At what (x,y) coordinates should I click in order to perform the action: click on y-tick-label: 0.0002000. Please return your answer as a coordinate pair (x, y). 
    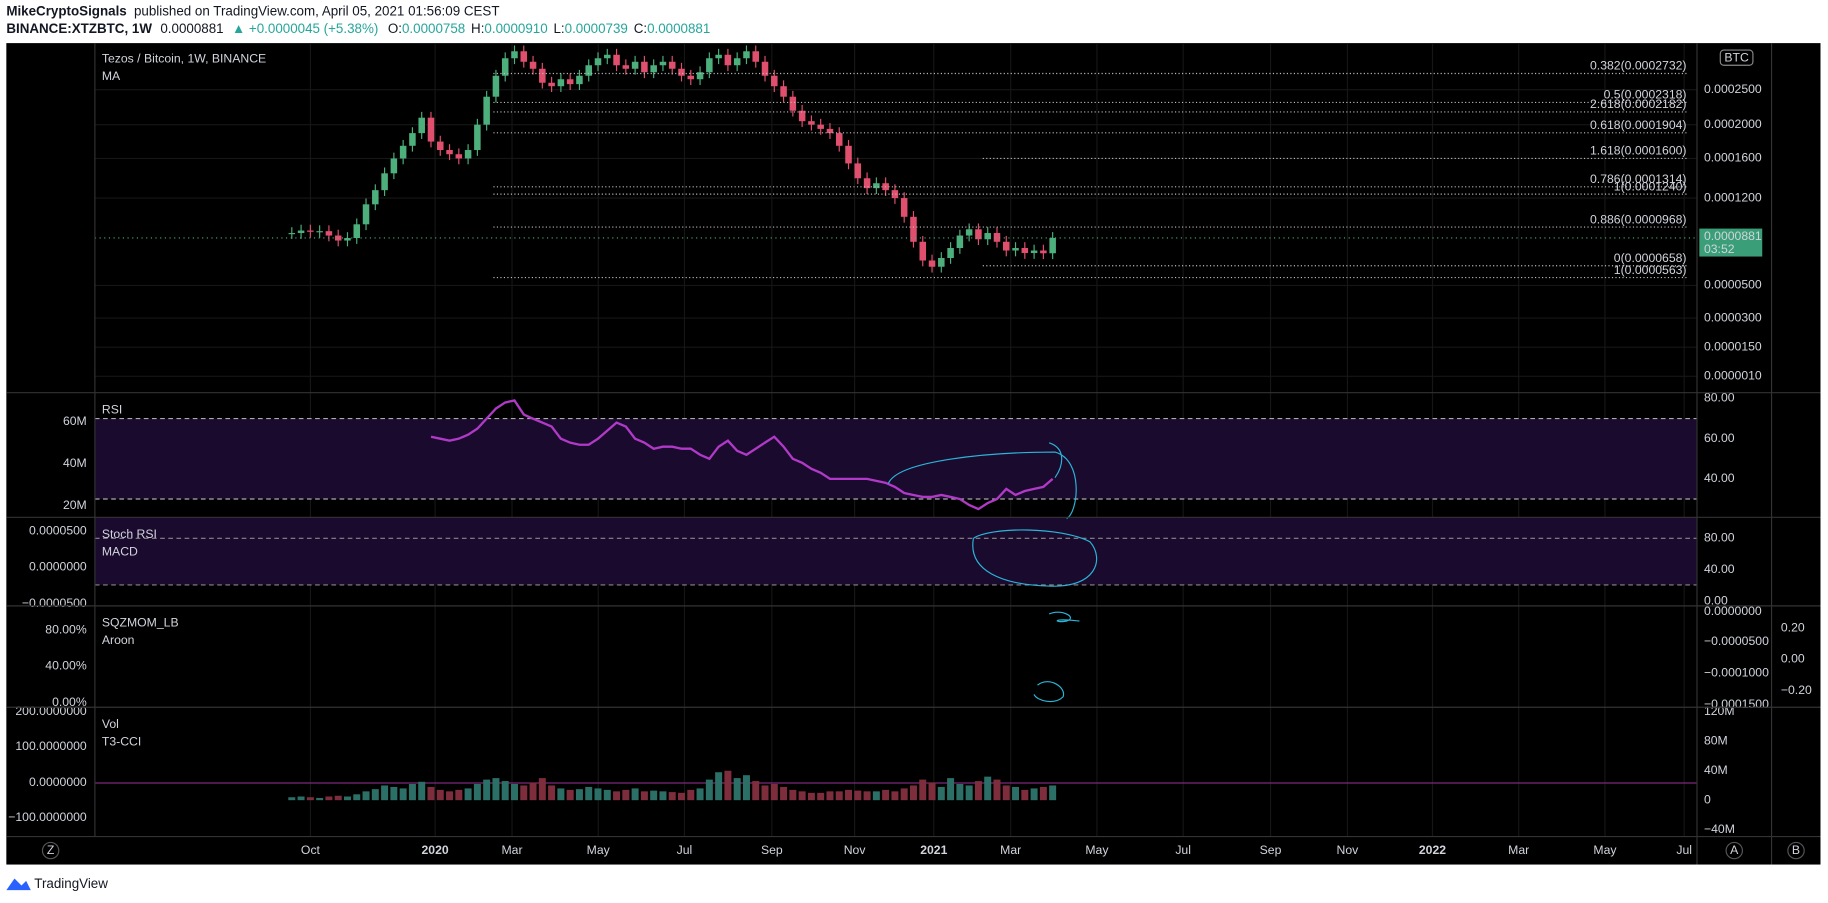
    Looking at the image, I should click on (1733, 124).